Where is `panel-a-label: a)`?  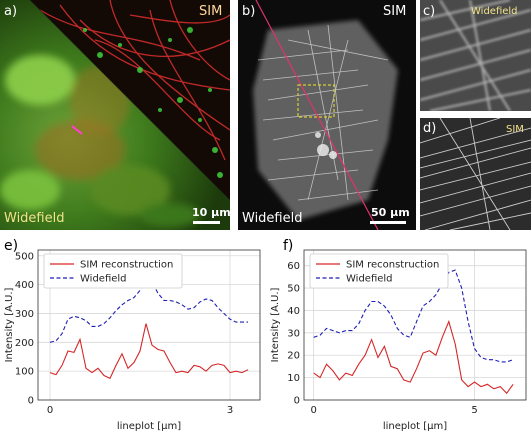 panel-a-label: a) is located at coordinates (11, 11).